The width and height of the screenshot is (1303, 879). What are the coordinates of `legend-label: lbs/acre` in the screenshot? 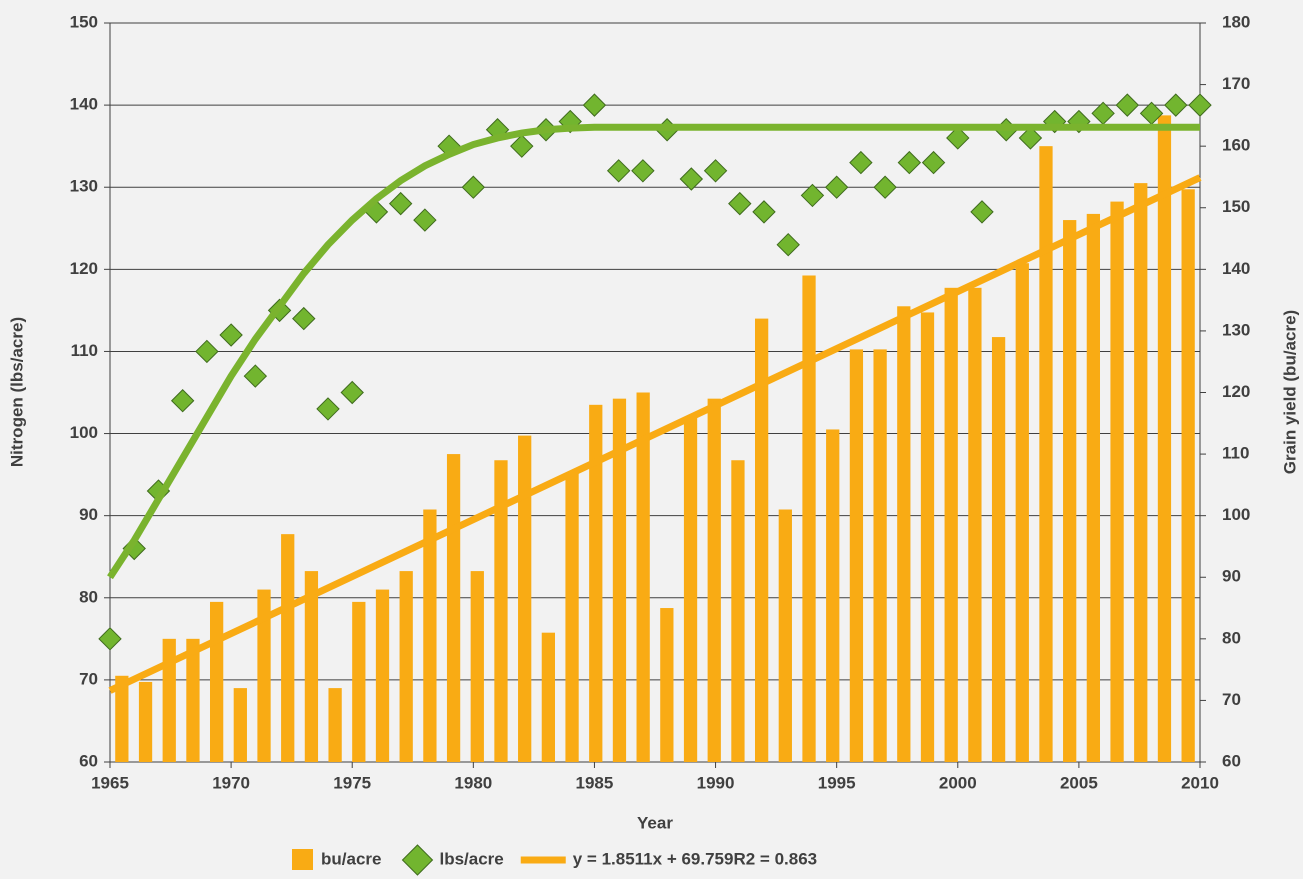 It's located at (471, 858).